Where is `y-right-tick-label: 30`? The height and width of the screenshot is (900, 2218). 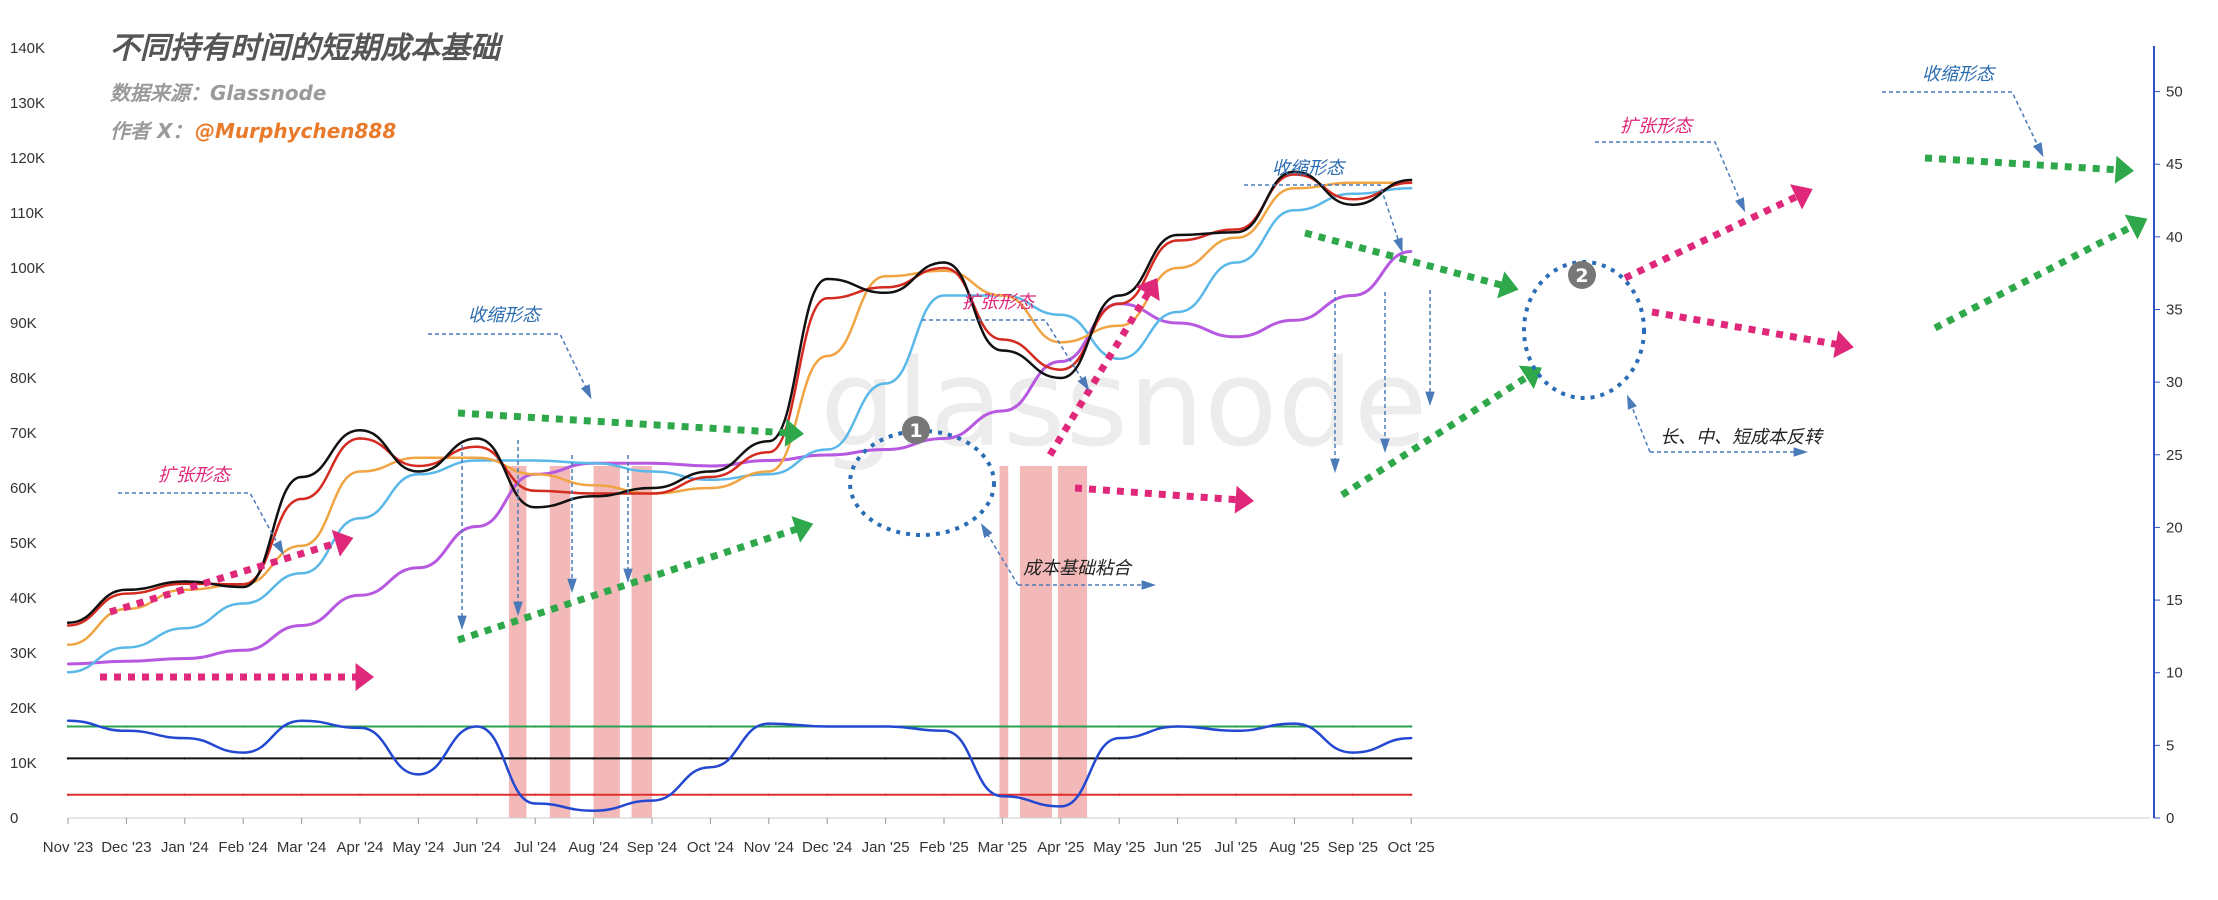
y-right-tick-label: 30 is located at coordinates (2174, 382).